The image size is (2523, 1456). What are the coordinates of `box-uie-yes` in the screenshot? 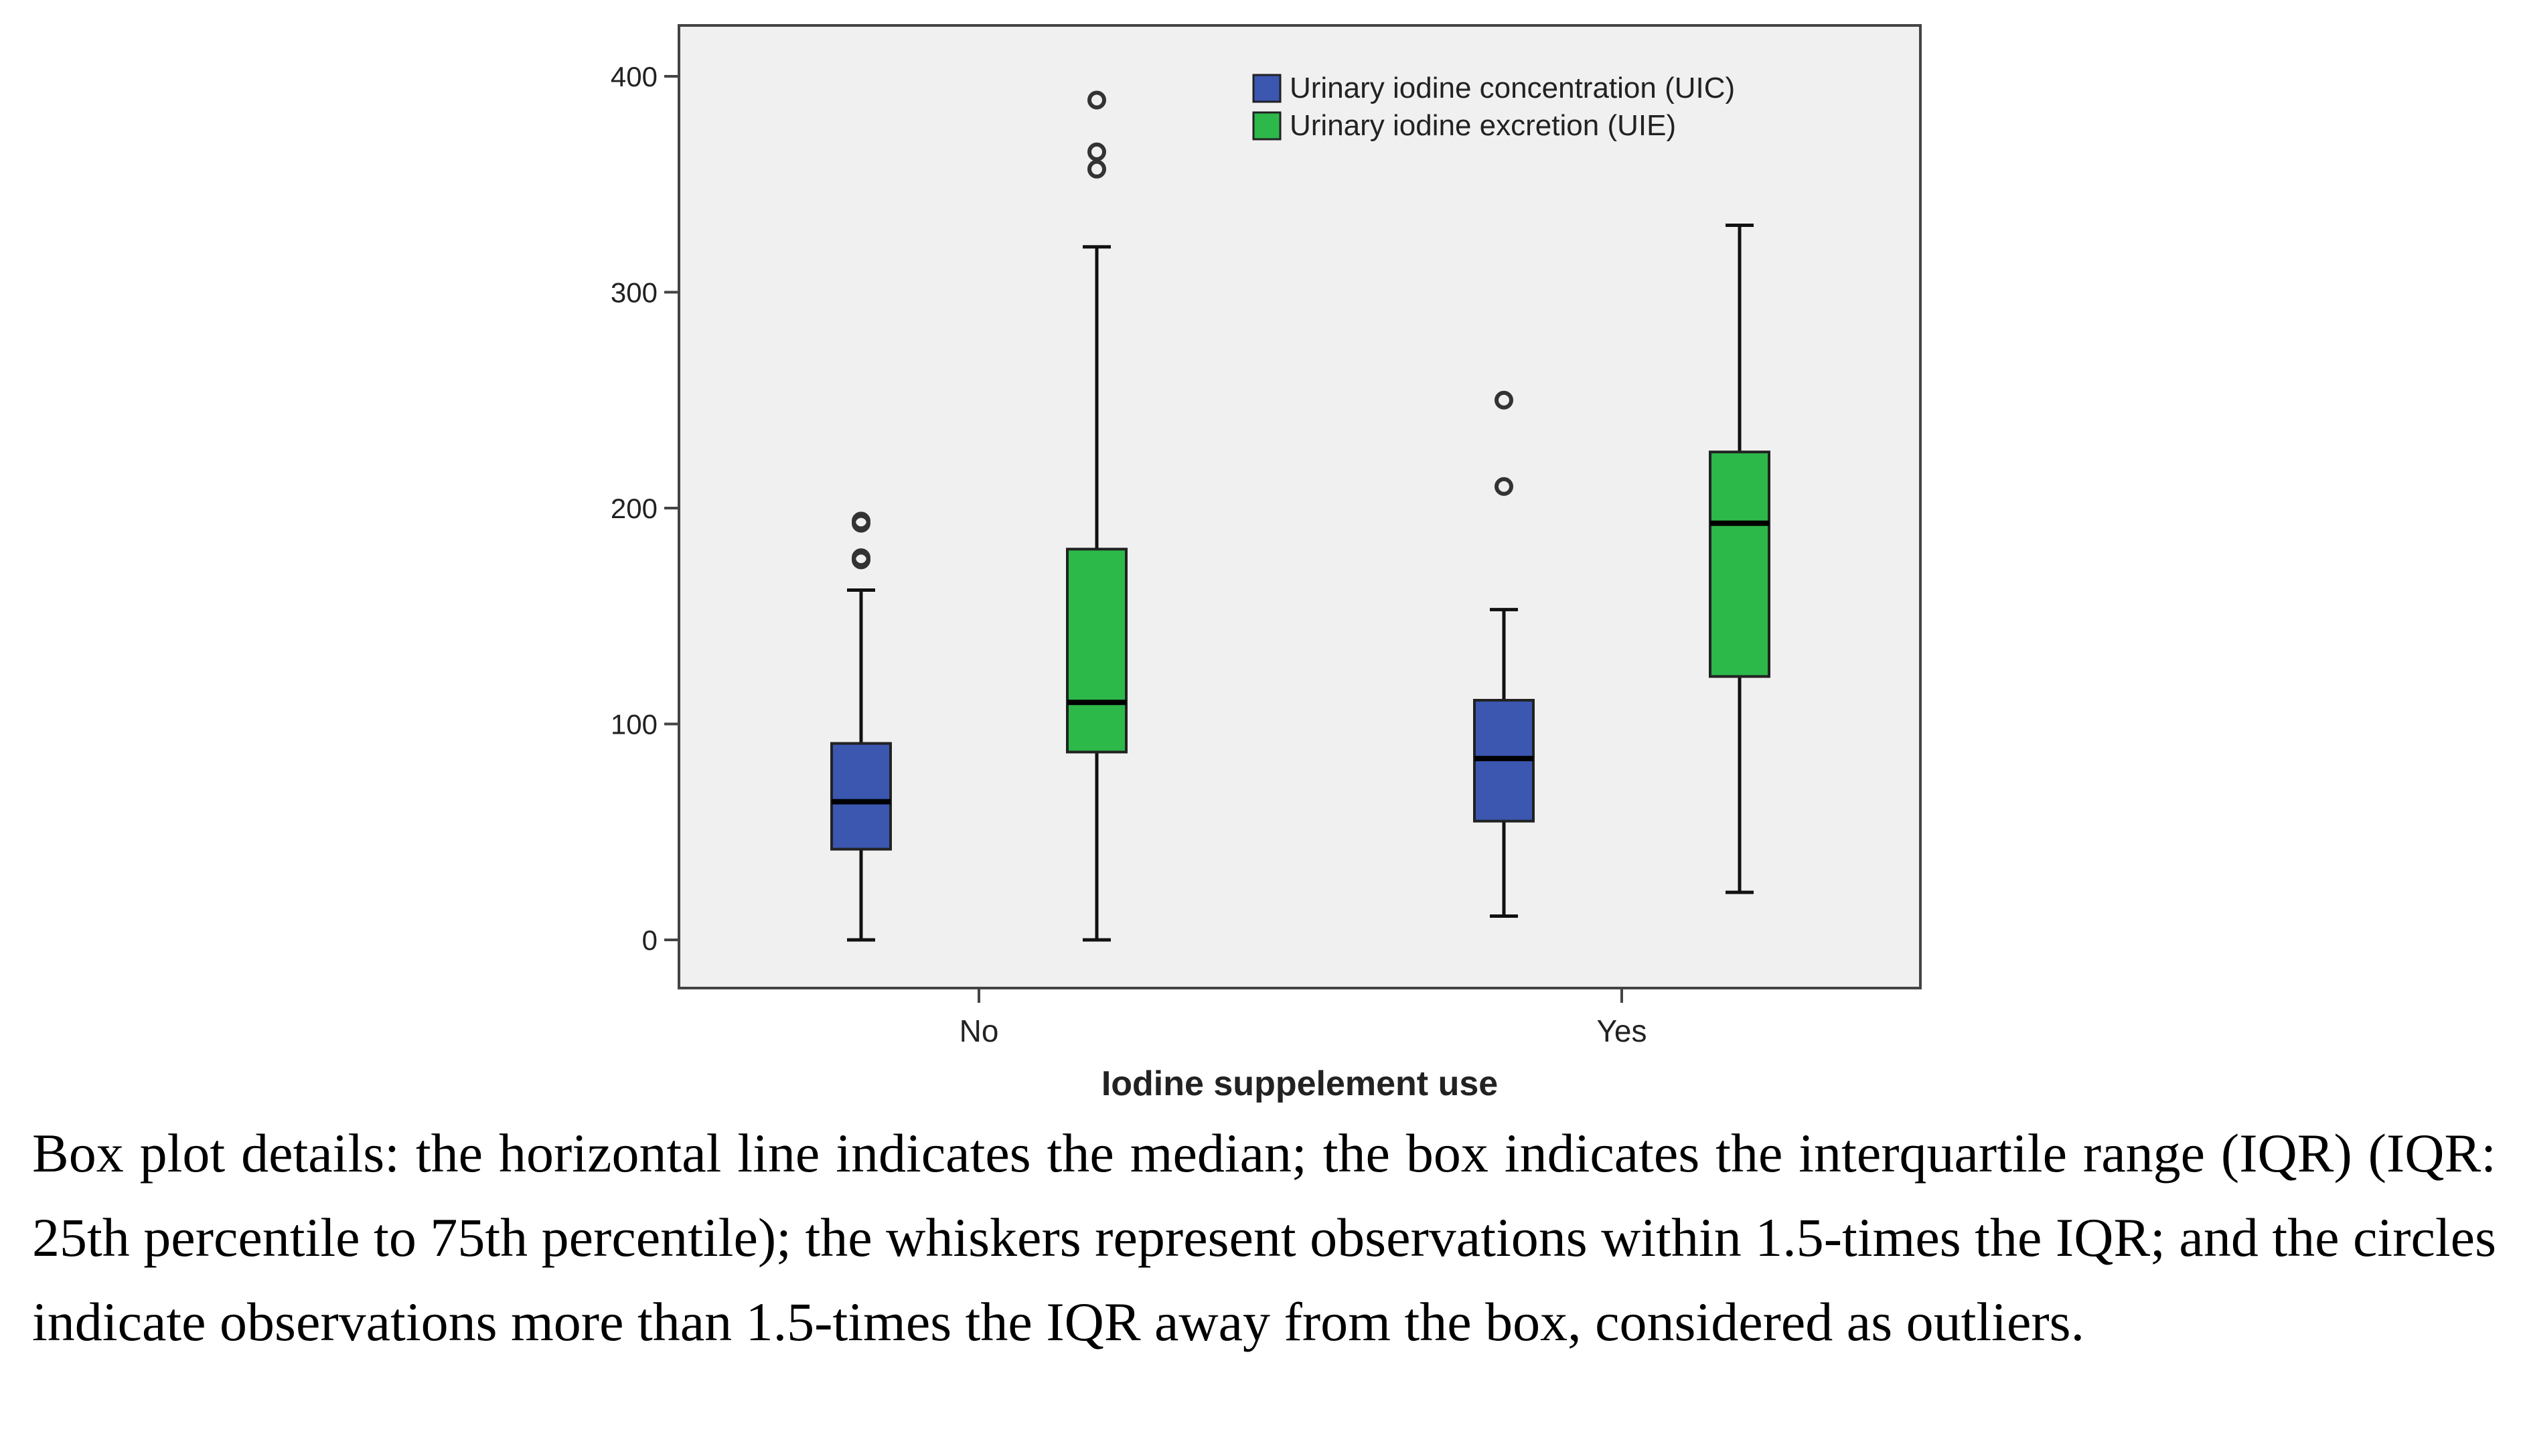 It's located at (1739, 559).